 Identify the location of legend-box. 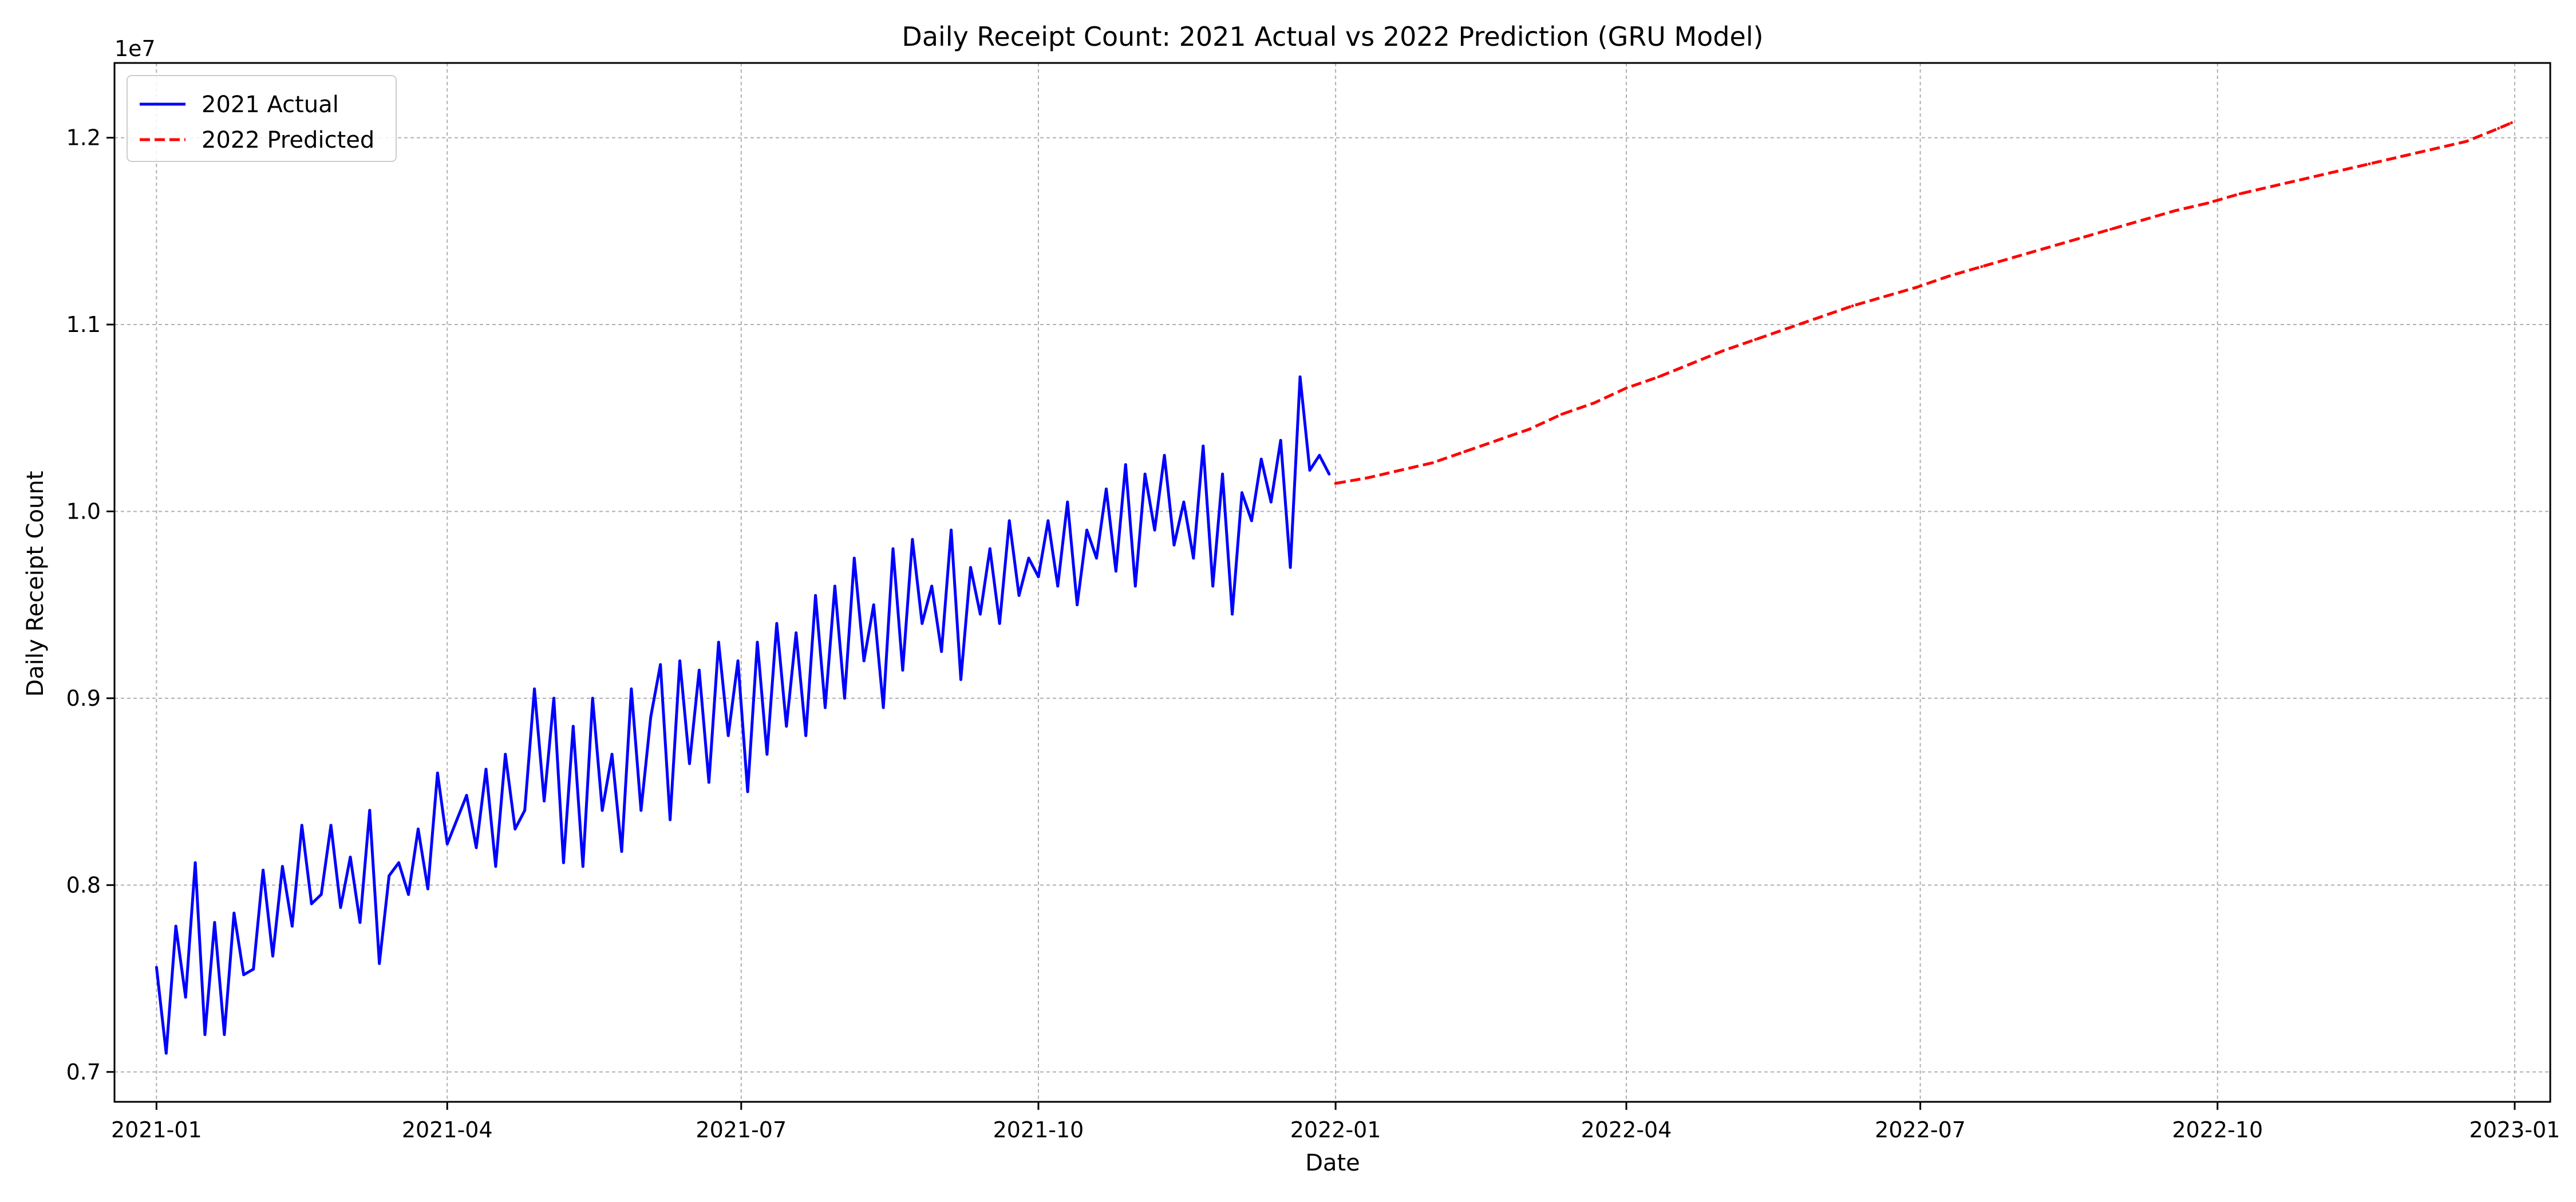
(262, 119).